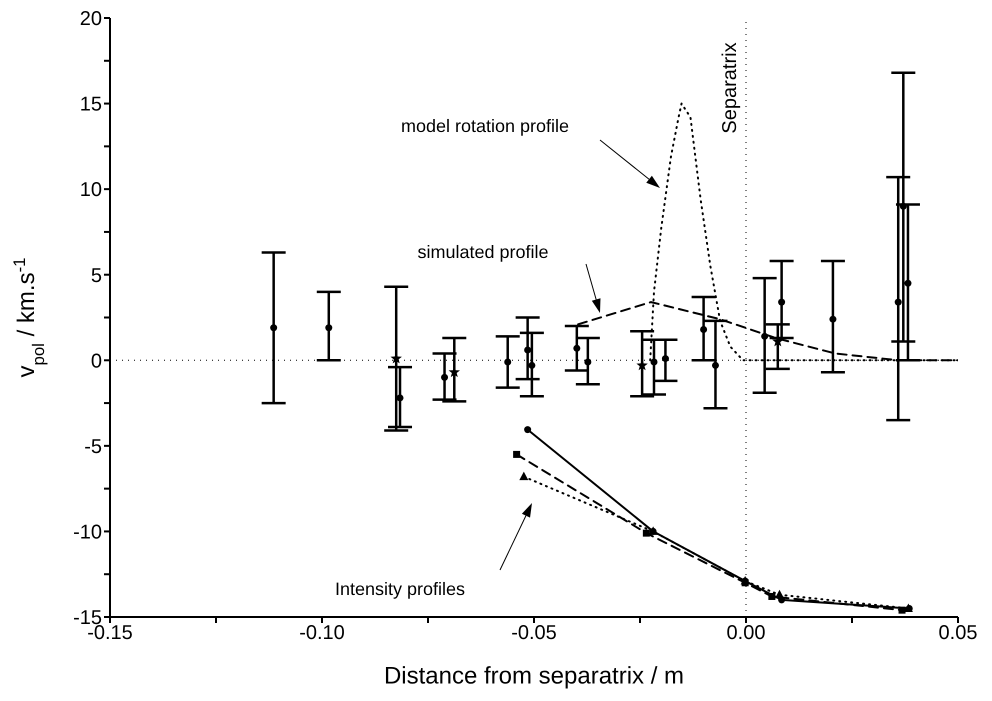 This screenshot has width=992, height=701. I want to click on y-tick-label: -10, so click(87, 533).